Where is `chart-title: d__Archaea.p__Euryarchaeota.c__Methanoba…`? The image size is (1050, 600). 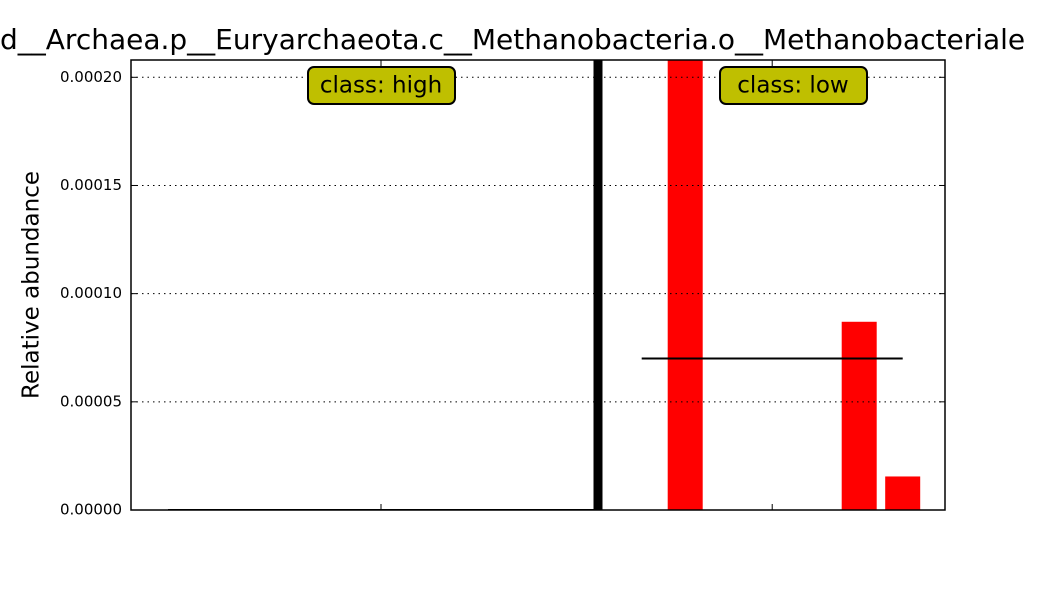
chart-title: d__Archaea.p__Euryarchaeota.c__Methanoba… is located at coordinates (512, 39).